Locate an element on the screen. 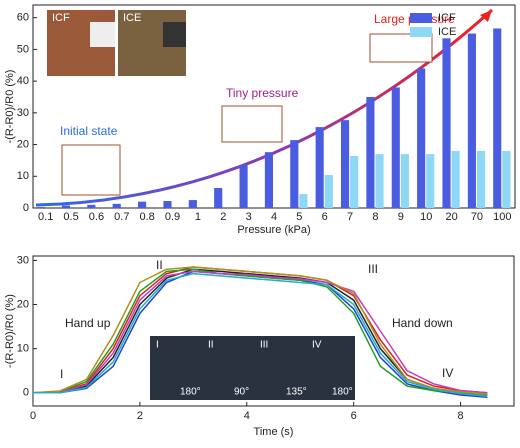  x-tick-label: 0 is located at coordinates (33, 416).